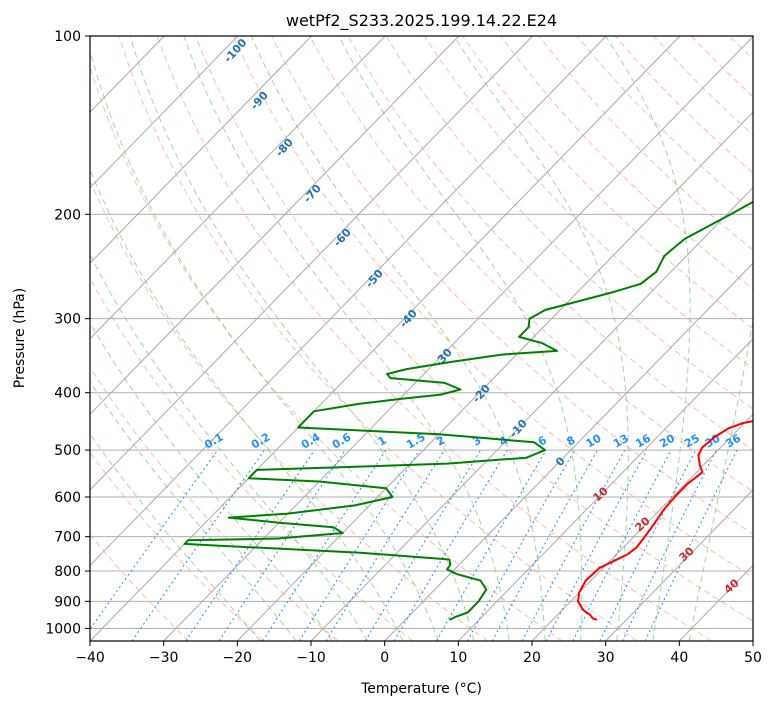 The image size is (775, 712). I want to click on y-tick-label: 400, so click(67, 394).